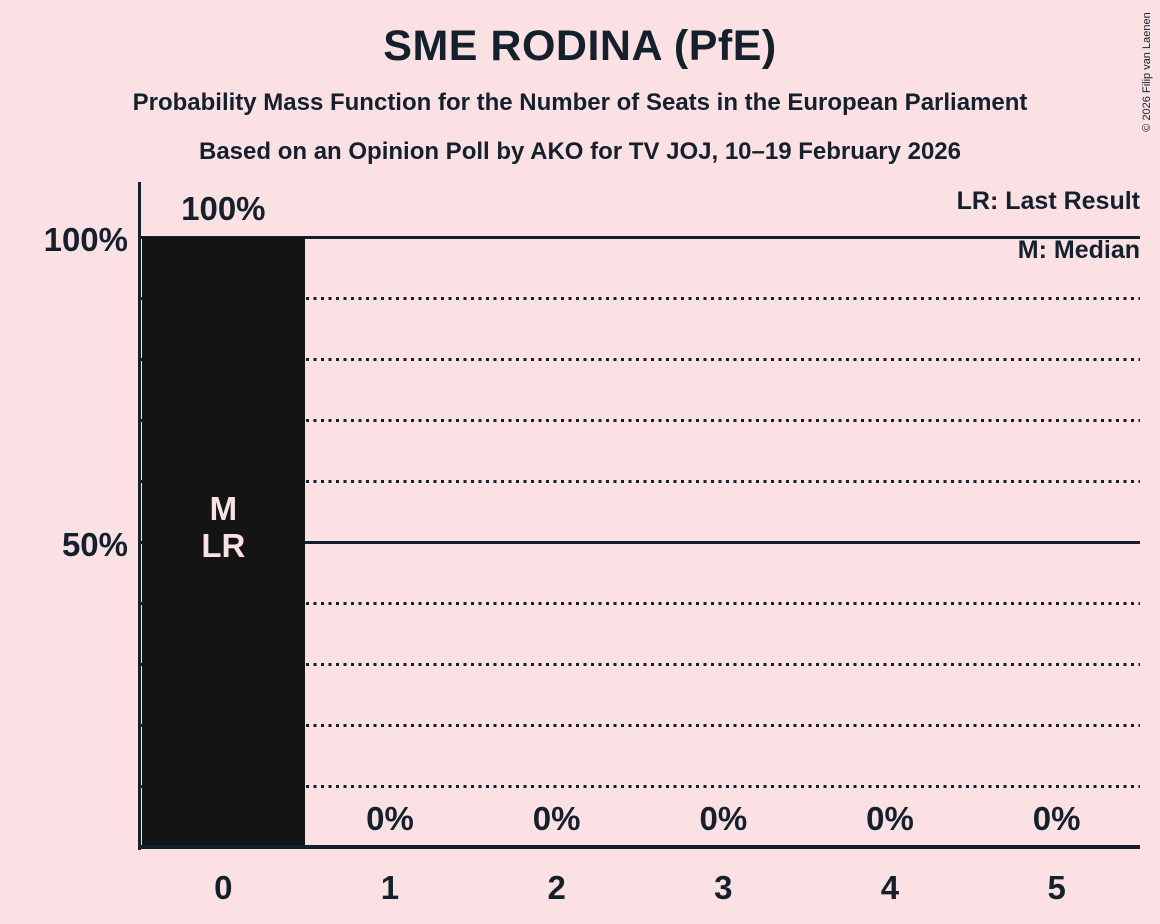 The width and height of the screenshot is (1160, 924). I want to click on x-tick-label-1: 1, so click(390, 887).